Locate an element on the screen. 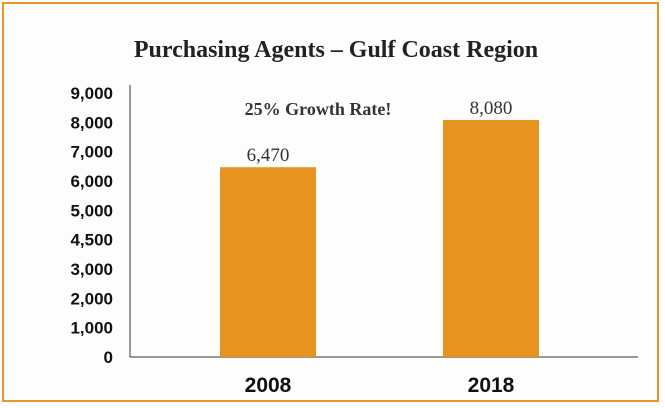 The image size is (665, 408). y-tick-label: 5,000 is located at coordinates (91, 210).